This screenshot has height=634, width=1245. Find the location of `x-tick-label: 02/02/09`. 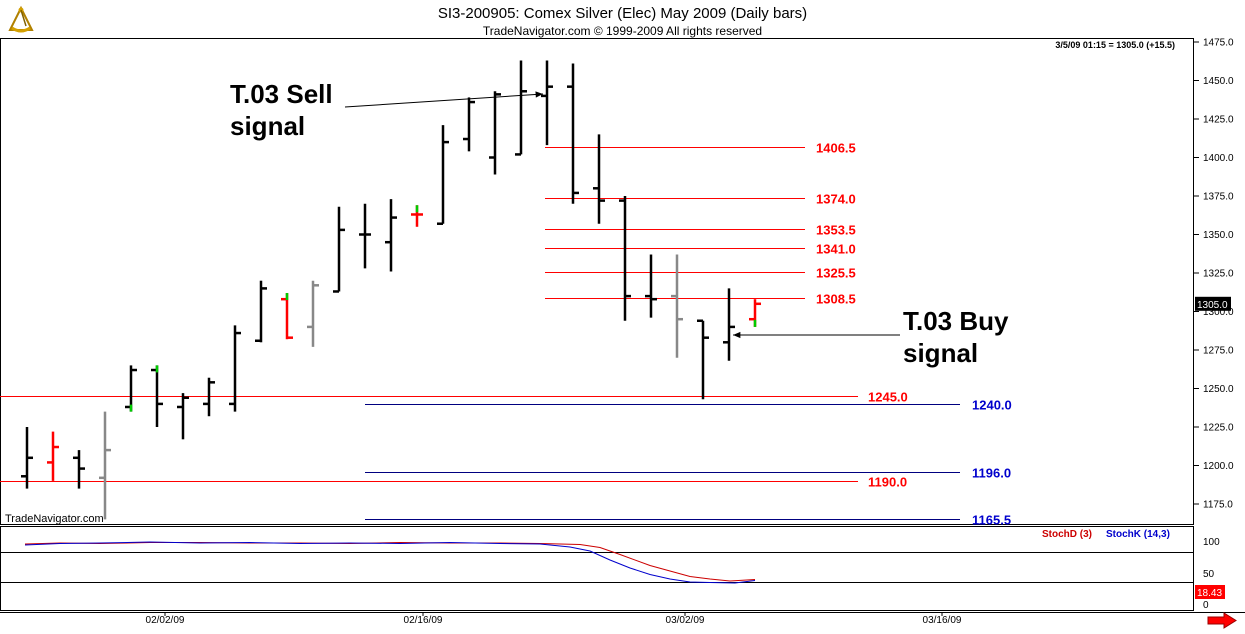

x-tick-label: 02/02/09 is located at coordinates (165, 620).